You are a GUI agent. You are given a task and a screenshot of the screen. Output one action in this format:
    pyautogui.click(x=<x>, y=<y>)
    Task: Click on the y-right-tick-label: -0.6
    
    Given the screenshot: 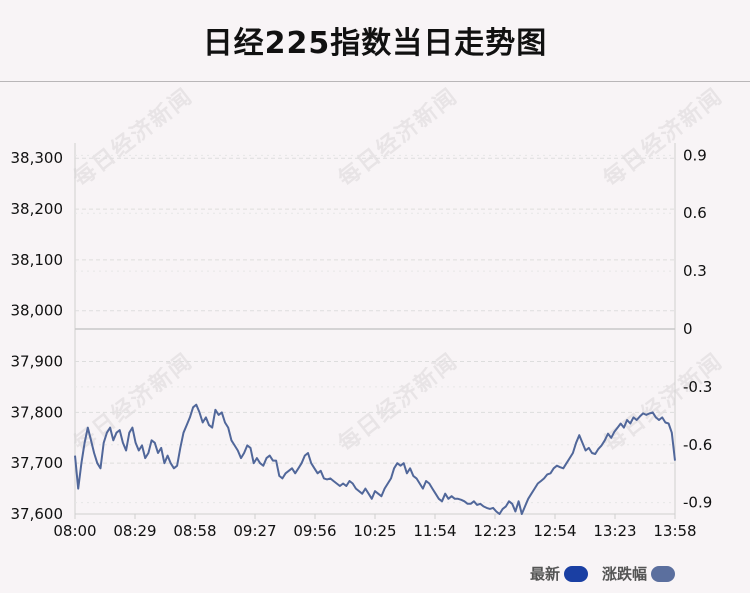 What is the action you would take?
    pyautogui.click(x=697, y=445)
    